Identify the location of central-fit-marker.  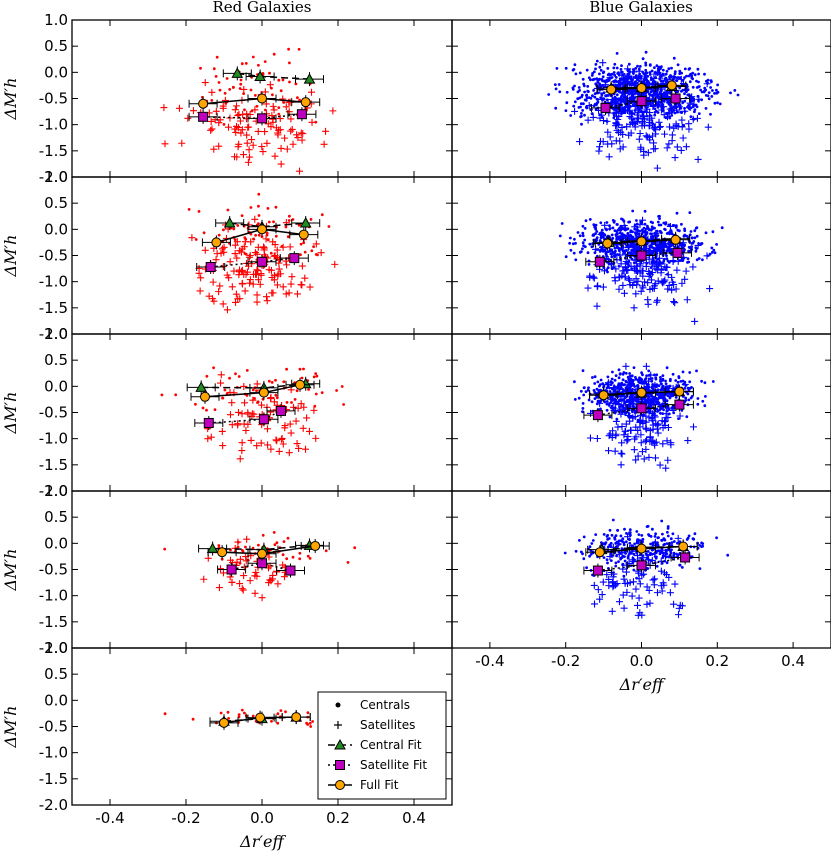
(260, 76).